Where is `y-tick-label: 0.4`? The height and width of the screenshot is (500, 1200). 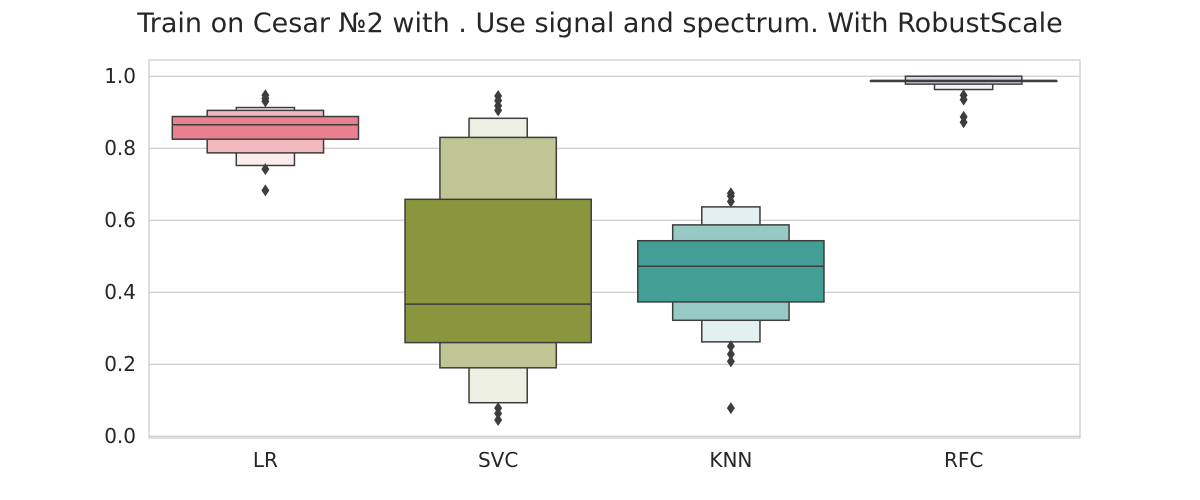 y-tick-label: 0.4 is located at coordinates (120, 292).